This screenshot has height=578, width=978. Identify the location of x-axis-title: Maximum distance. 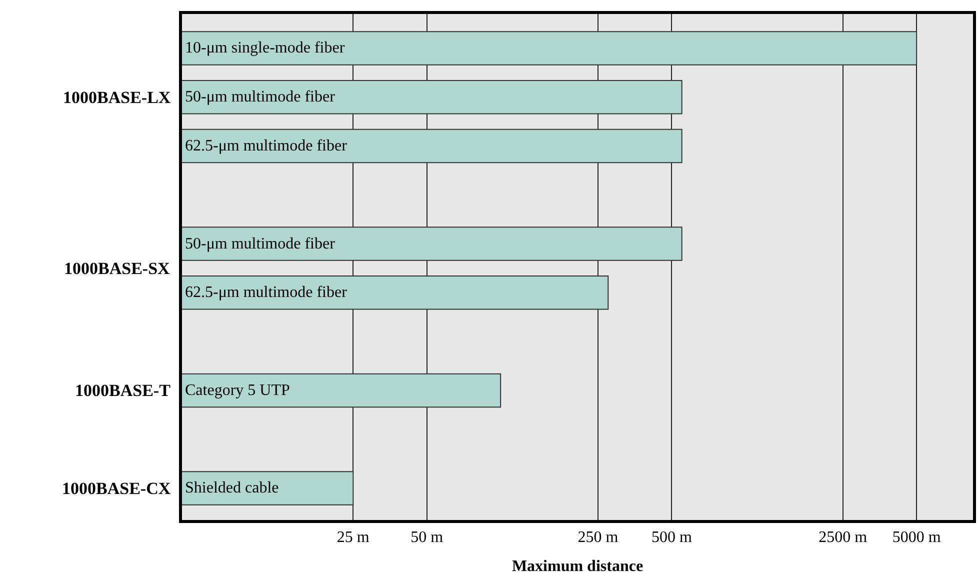
(578, 566).